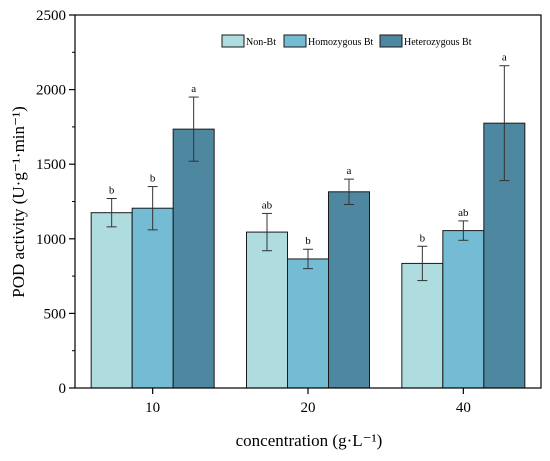 This screenshot has width=550, height=461. What do you see at coordinates (308, 408) in the screenshot?
I see `x-tick-label: 20` at bounding box center [308, 408].